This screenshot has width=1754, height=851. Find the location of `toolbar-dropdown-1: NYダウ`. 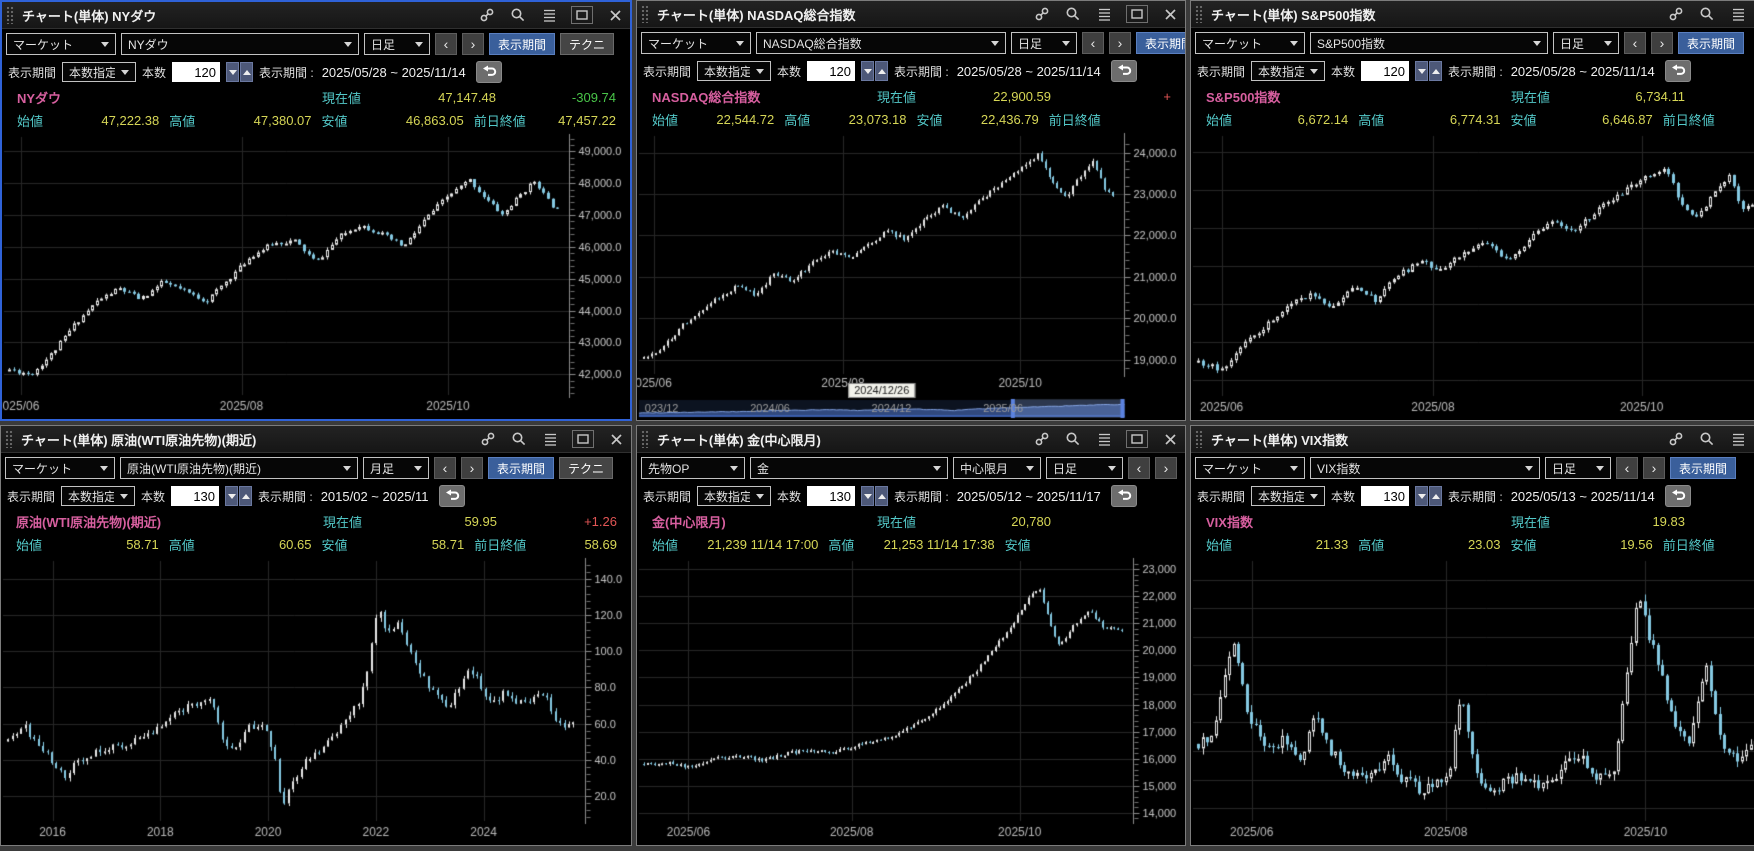

toolbar-dropdown-1: NYダウ is located at coordinates (240, 44).